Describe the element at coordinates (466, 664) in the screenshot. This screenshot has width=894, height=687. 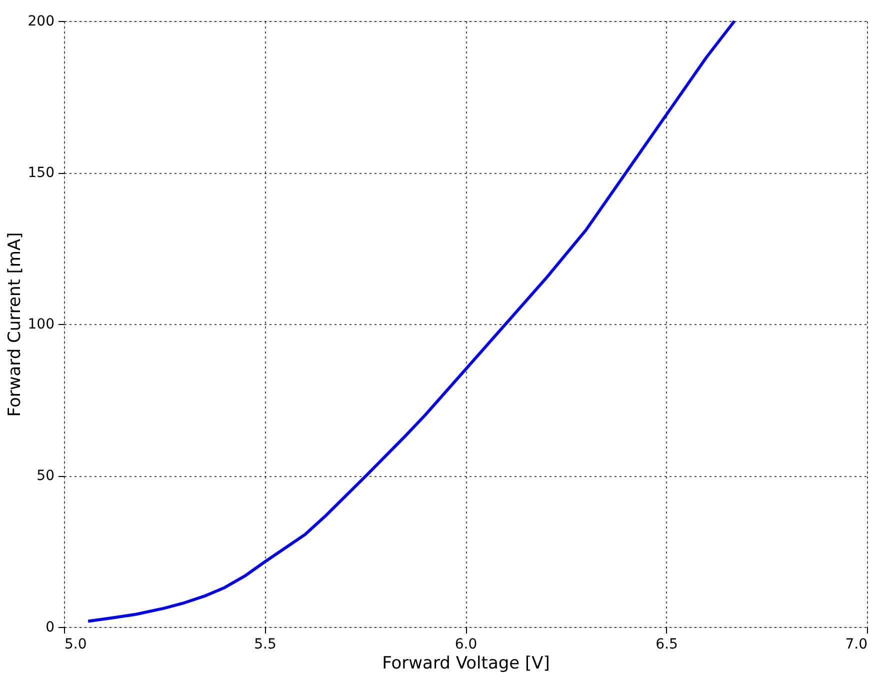
I see `x-axis-title: Forward Voltage [V]` at that location.